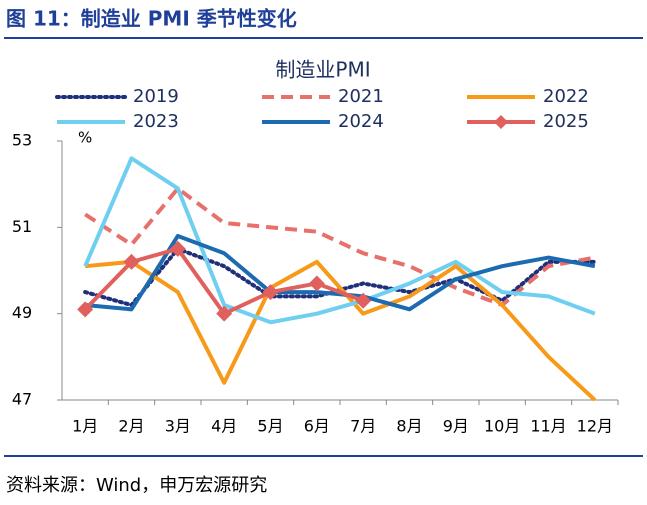 This screenshot has height=505, width=647. What do you see at coordinates (156, 96) in the screenshot?
I see `legend-label: 2019` at bounding box center [156, 96].